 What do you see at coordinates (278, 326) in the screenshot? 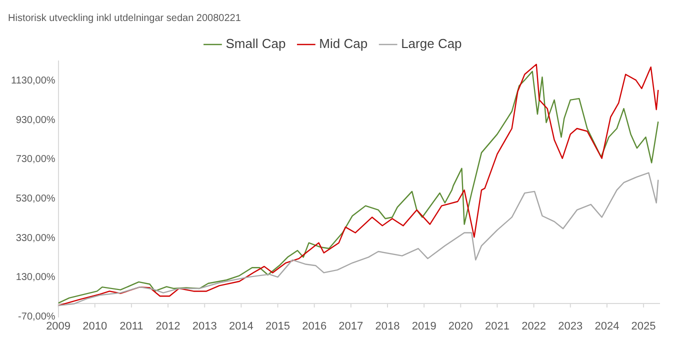
I see `x-tick-label: 2015` at bounding box center [278, 326].